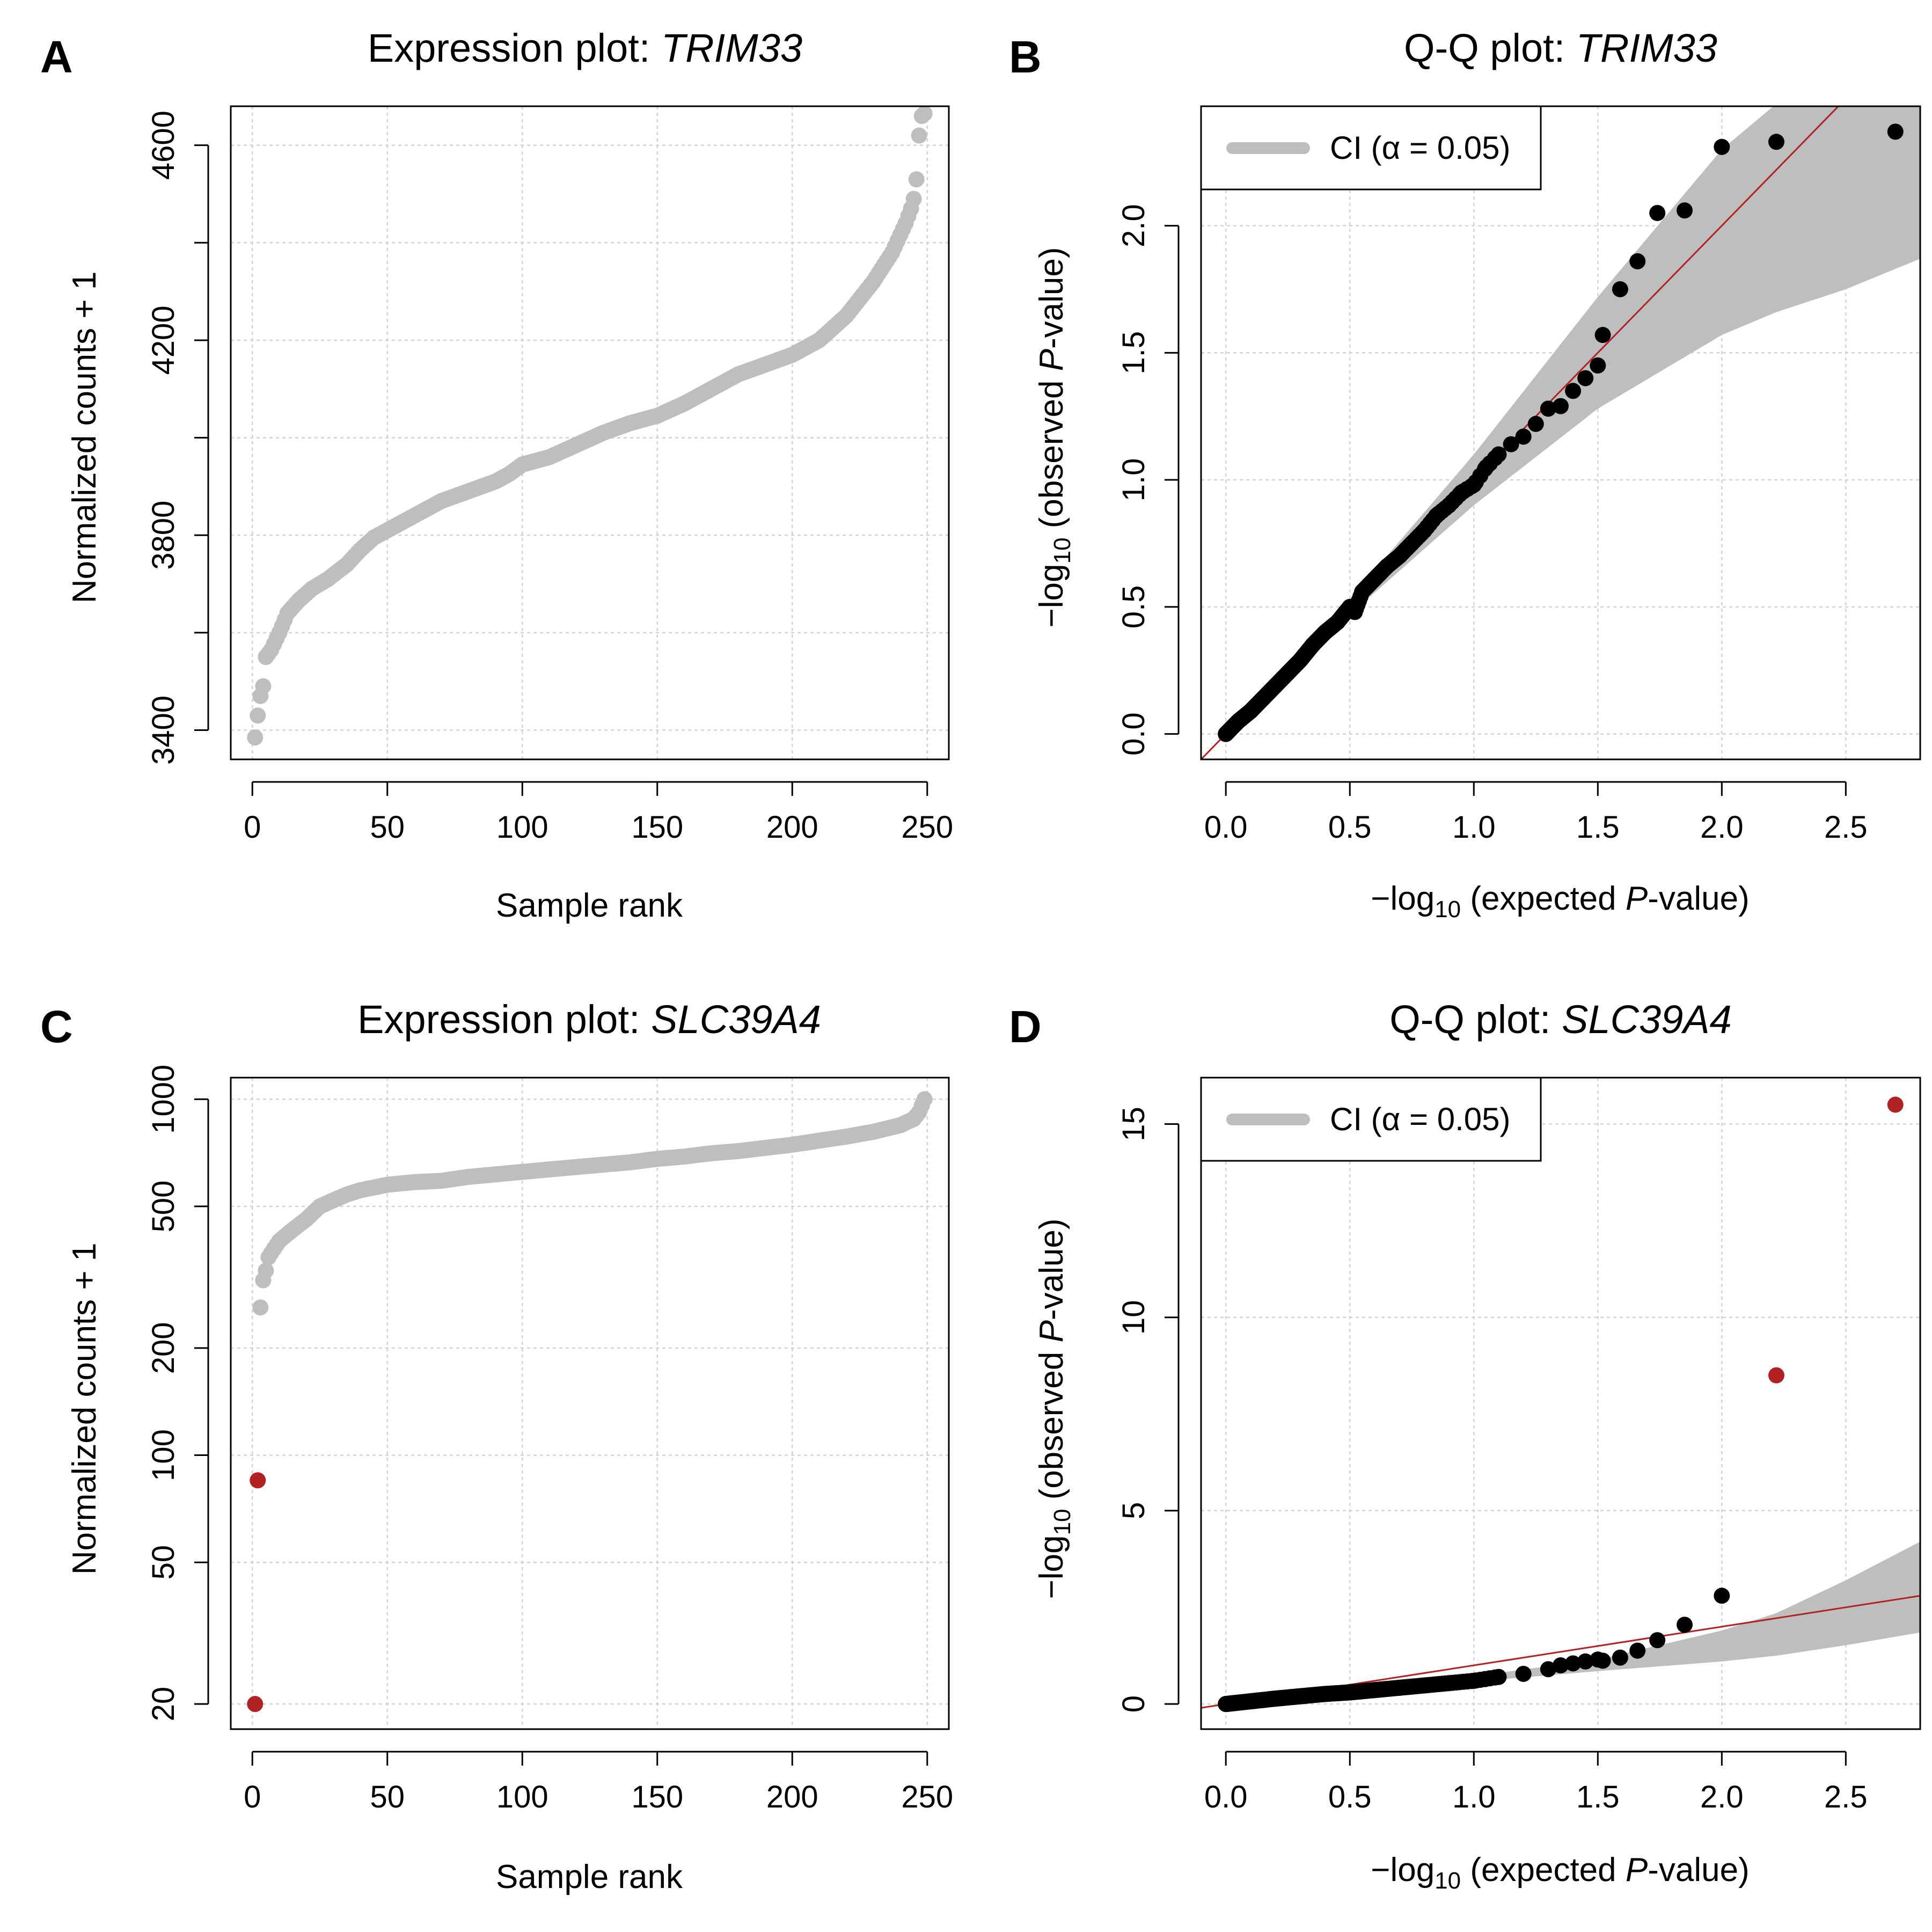  What do you see at coordinates (163, 1562) in the screenshot?
I see `y-tick-label: 50` at bounding box center [163, 1562].